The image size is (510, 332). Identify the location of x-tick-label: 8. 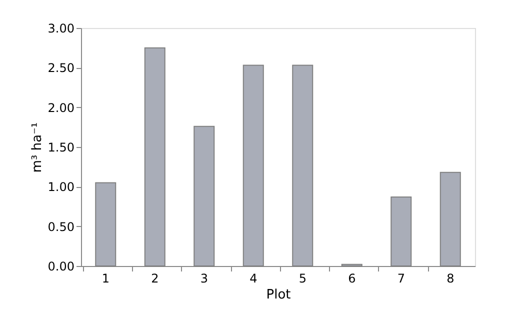
(450, 279).